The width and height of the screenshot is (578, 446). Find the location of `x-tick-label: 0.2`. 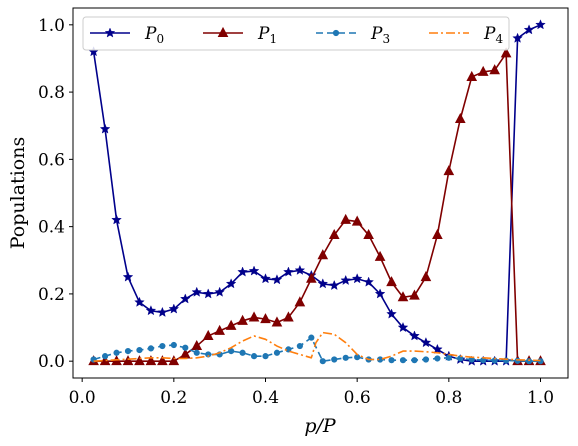

x-tick-label: 0.2 is located at coordinates (173, 398).